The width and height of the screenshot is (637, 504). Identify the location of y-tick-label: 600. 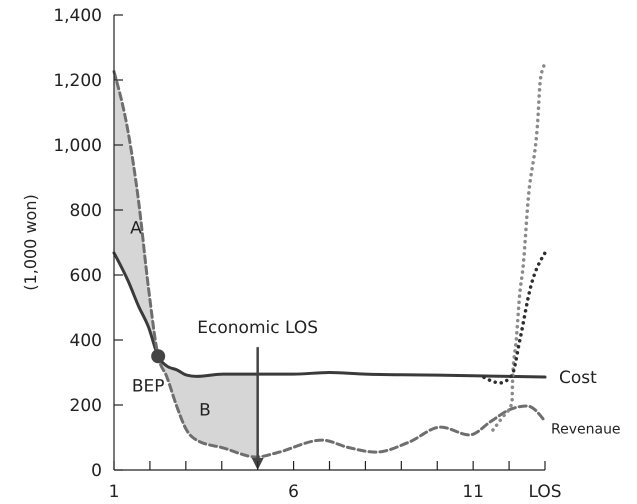
(86, 276).